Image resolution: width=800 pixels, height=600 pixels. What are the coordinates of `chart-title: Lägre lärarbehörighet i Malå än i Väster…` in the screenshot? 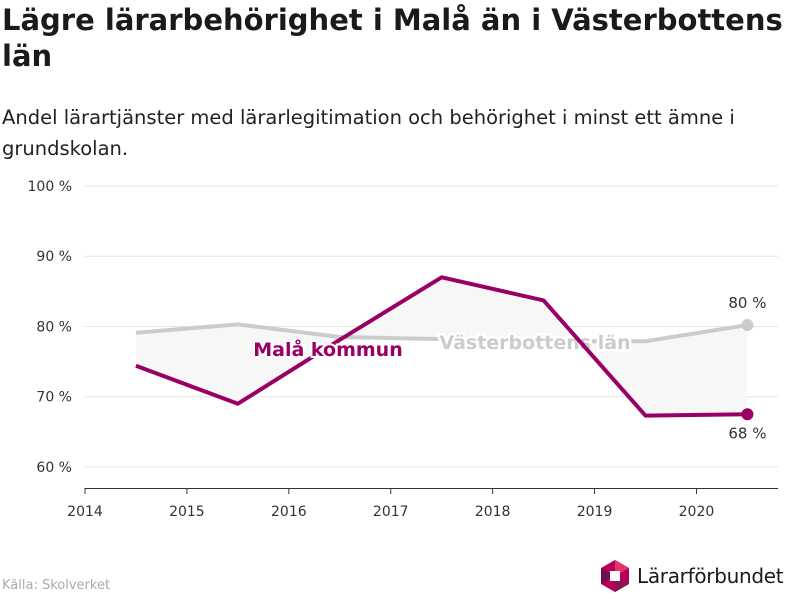 It's located at (392, 38).